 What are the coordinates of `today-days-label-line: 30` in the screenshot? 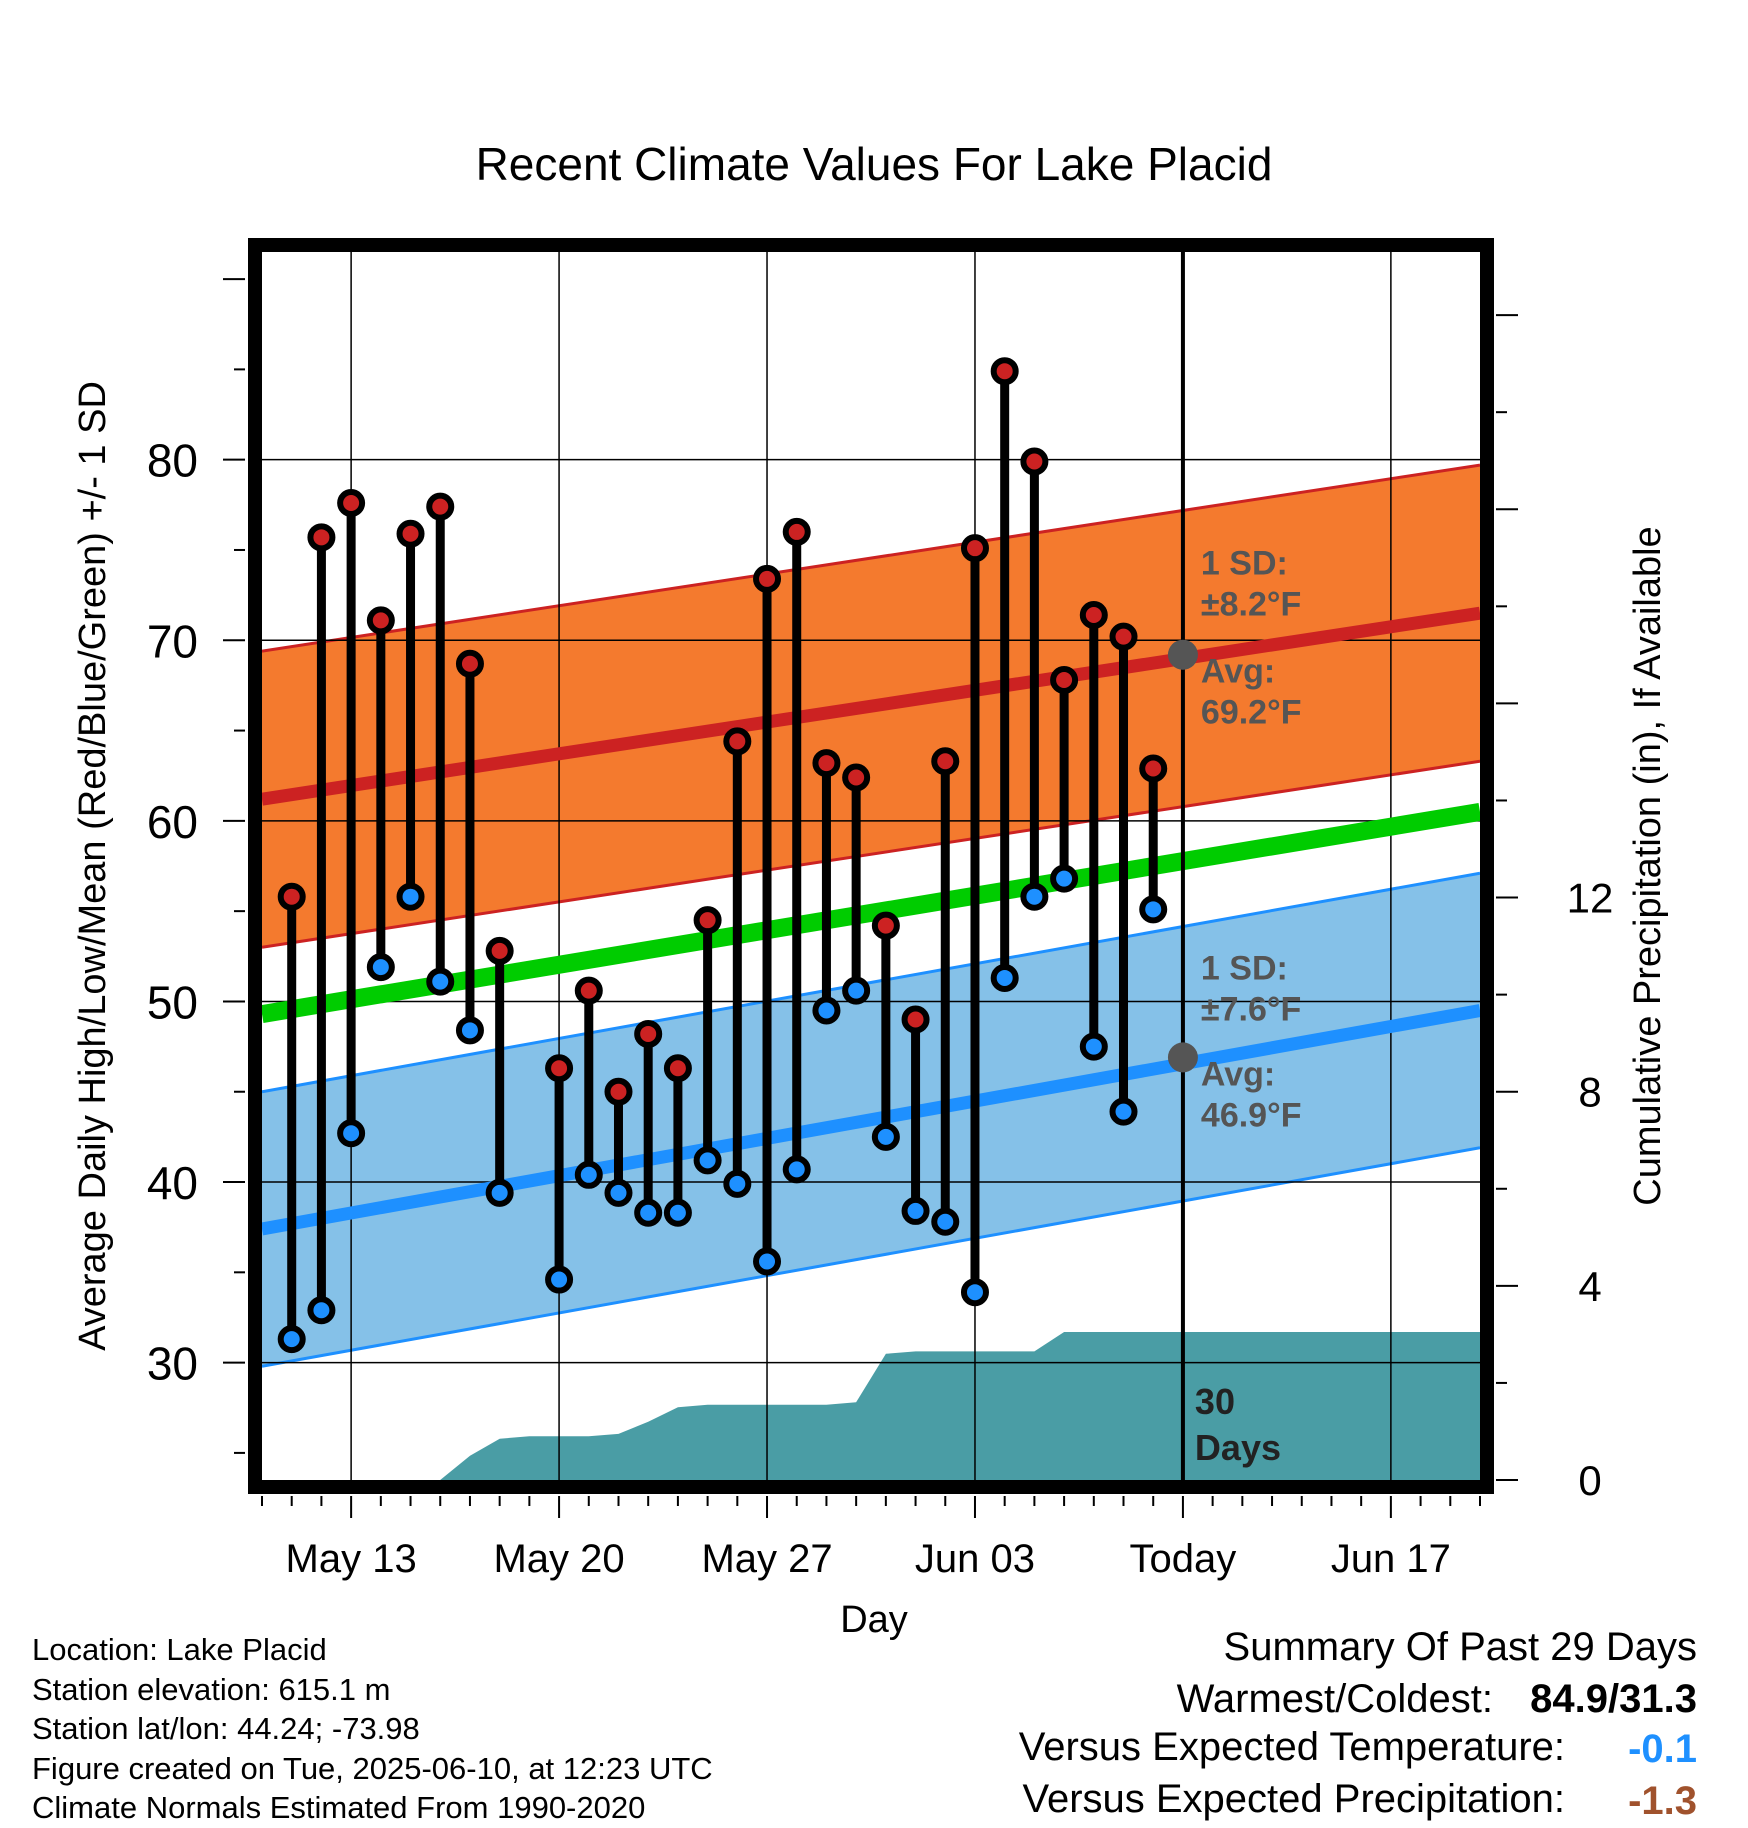 It's located at (1215, 1401).